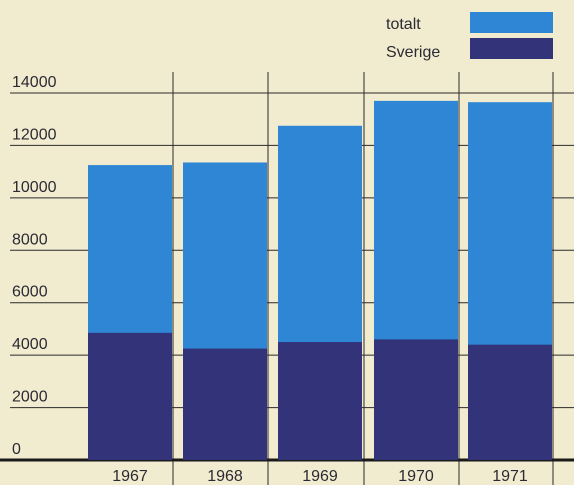 This screenshot has height=485, width=574. Describe the element at coordinates (511, 22) in the screenshot. I see `legend-swatch-totalt` at that location.